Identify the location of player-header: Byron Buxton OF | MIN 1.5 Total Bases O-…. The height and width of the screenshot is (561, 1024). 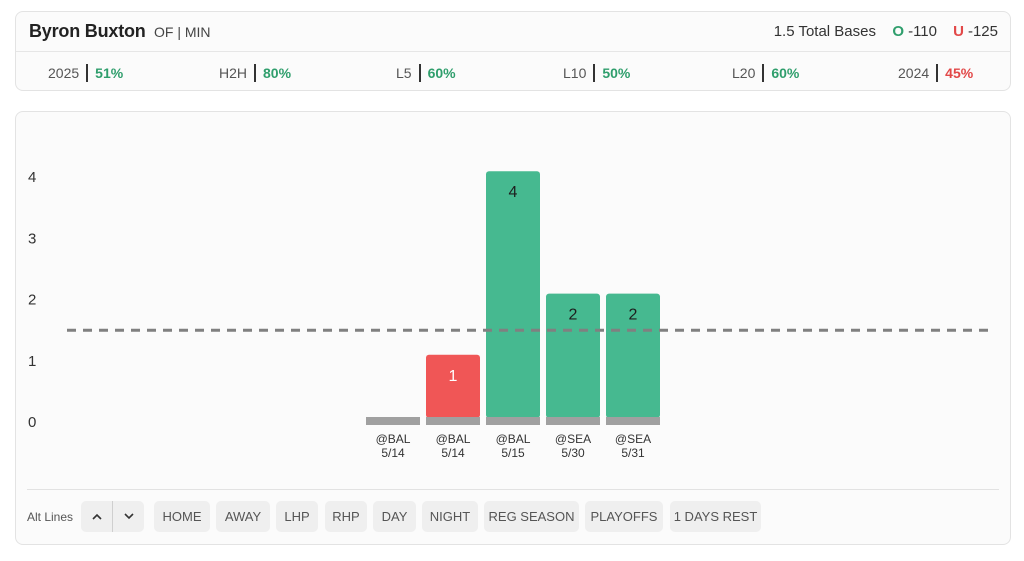
(513, 32).